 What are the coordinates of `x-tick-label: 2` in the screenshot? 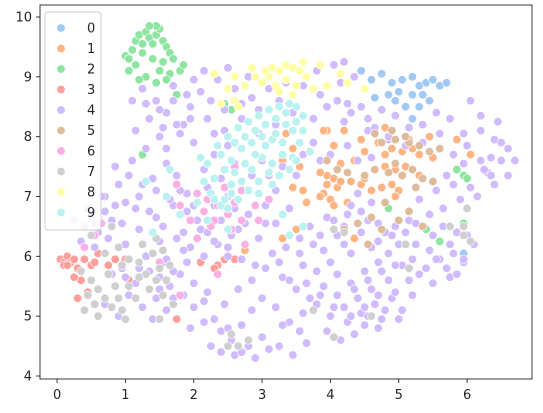 It's located at (194, 395).